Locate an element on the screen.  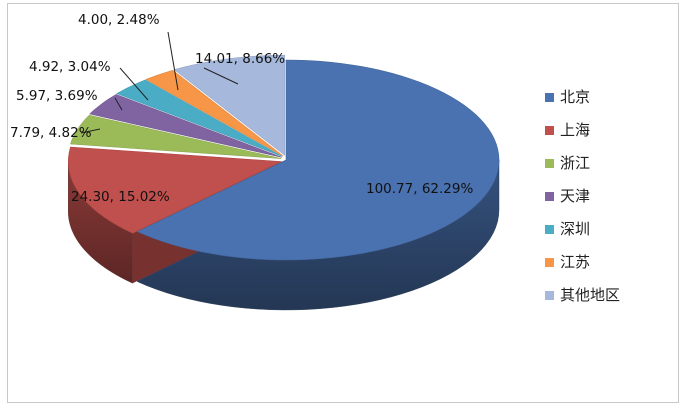
legend-label-7: 其他地区 is located at coordinates (590, 295).